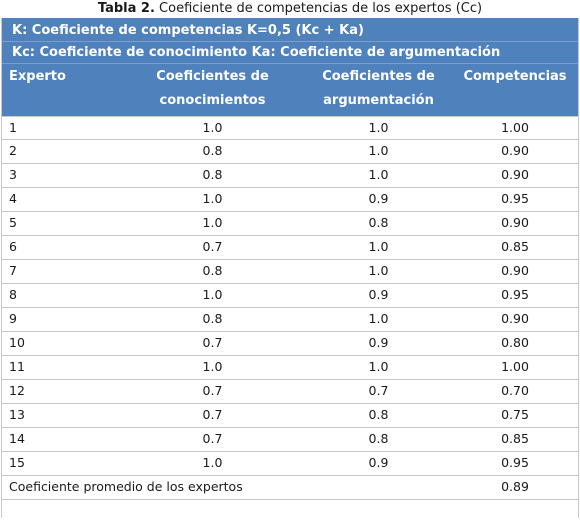 This screenshot has width=580, height=523. Describe the element at coordinates (515, 486) in the screenshot. I see `average-value: 0.89` at that location.